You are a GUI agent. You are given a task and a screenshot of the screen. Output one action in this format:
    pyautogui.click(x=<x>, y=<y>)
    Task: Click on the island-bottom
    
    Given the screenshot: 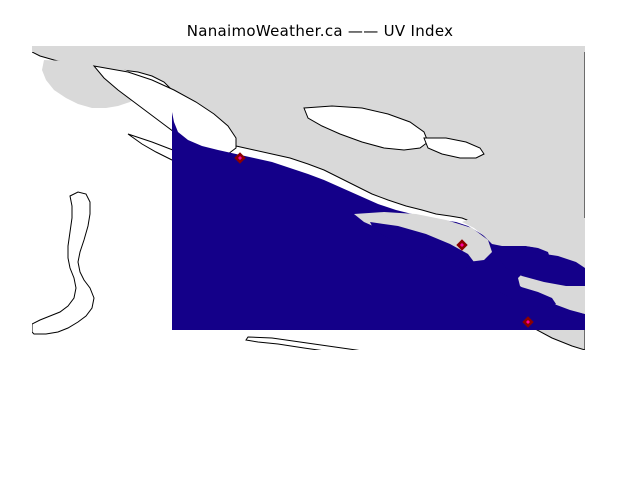 What is the action you would take?
    pyautogui.click(x=302, y=343)
    